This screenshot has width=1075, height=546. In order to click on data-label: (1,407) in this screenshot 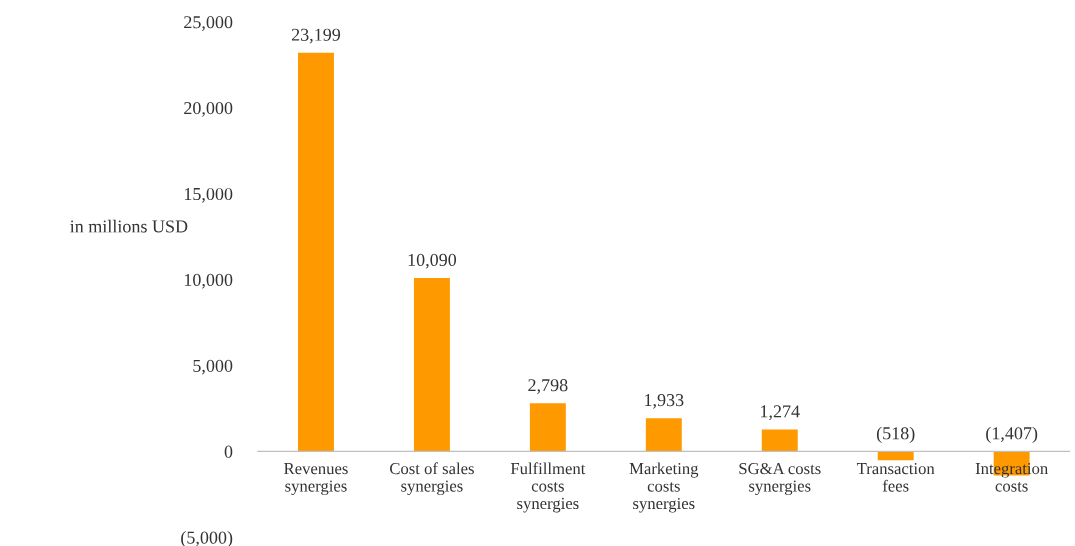, I will do `click(1012, 435)`.